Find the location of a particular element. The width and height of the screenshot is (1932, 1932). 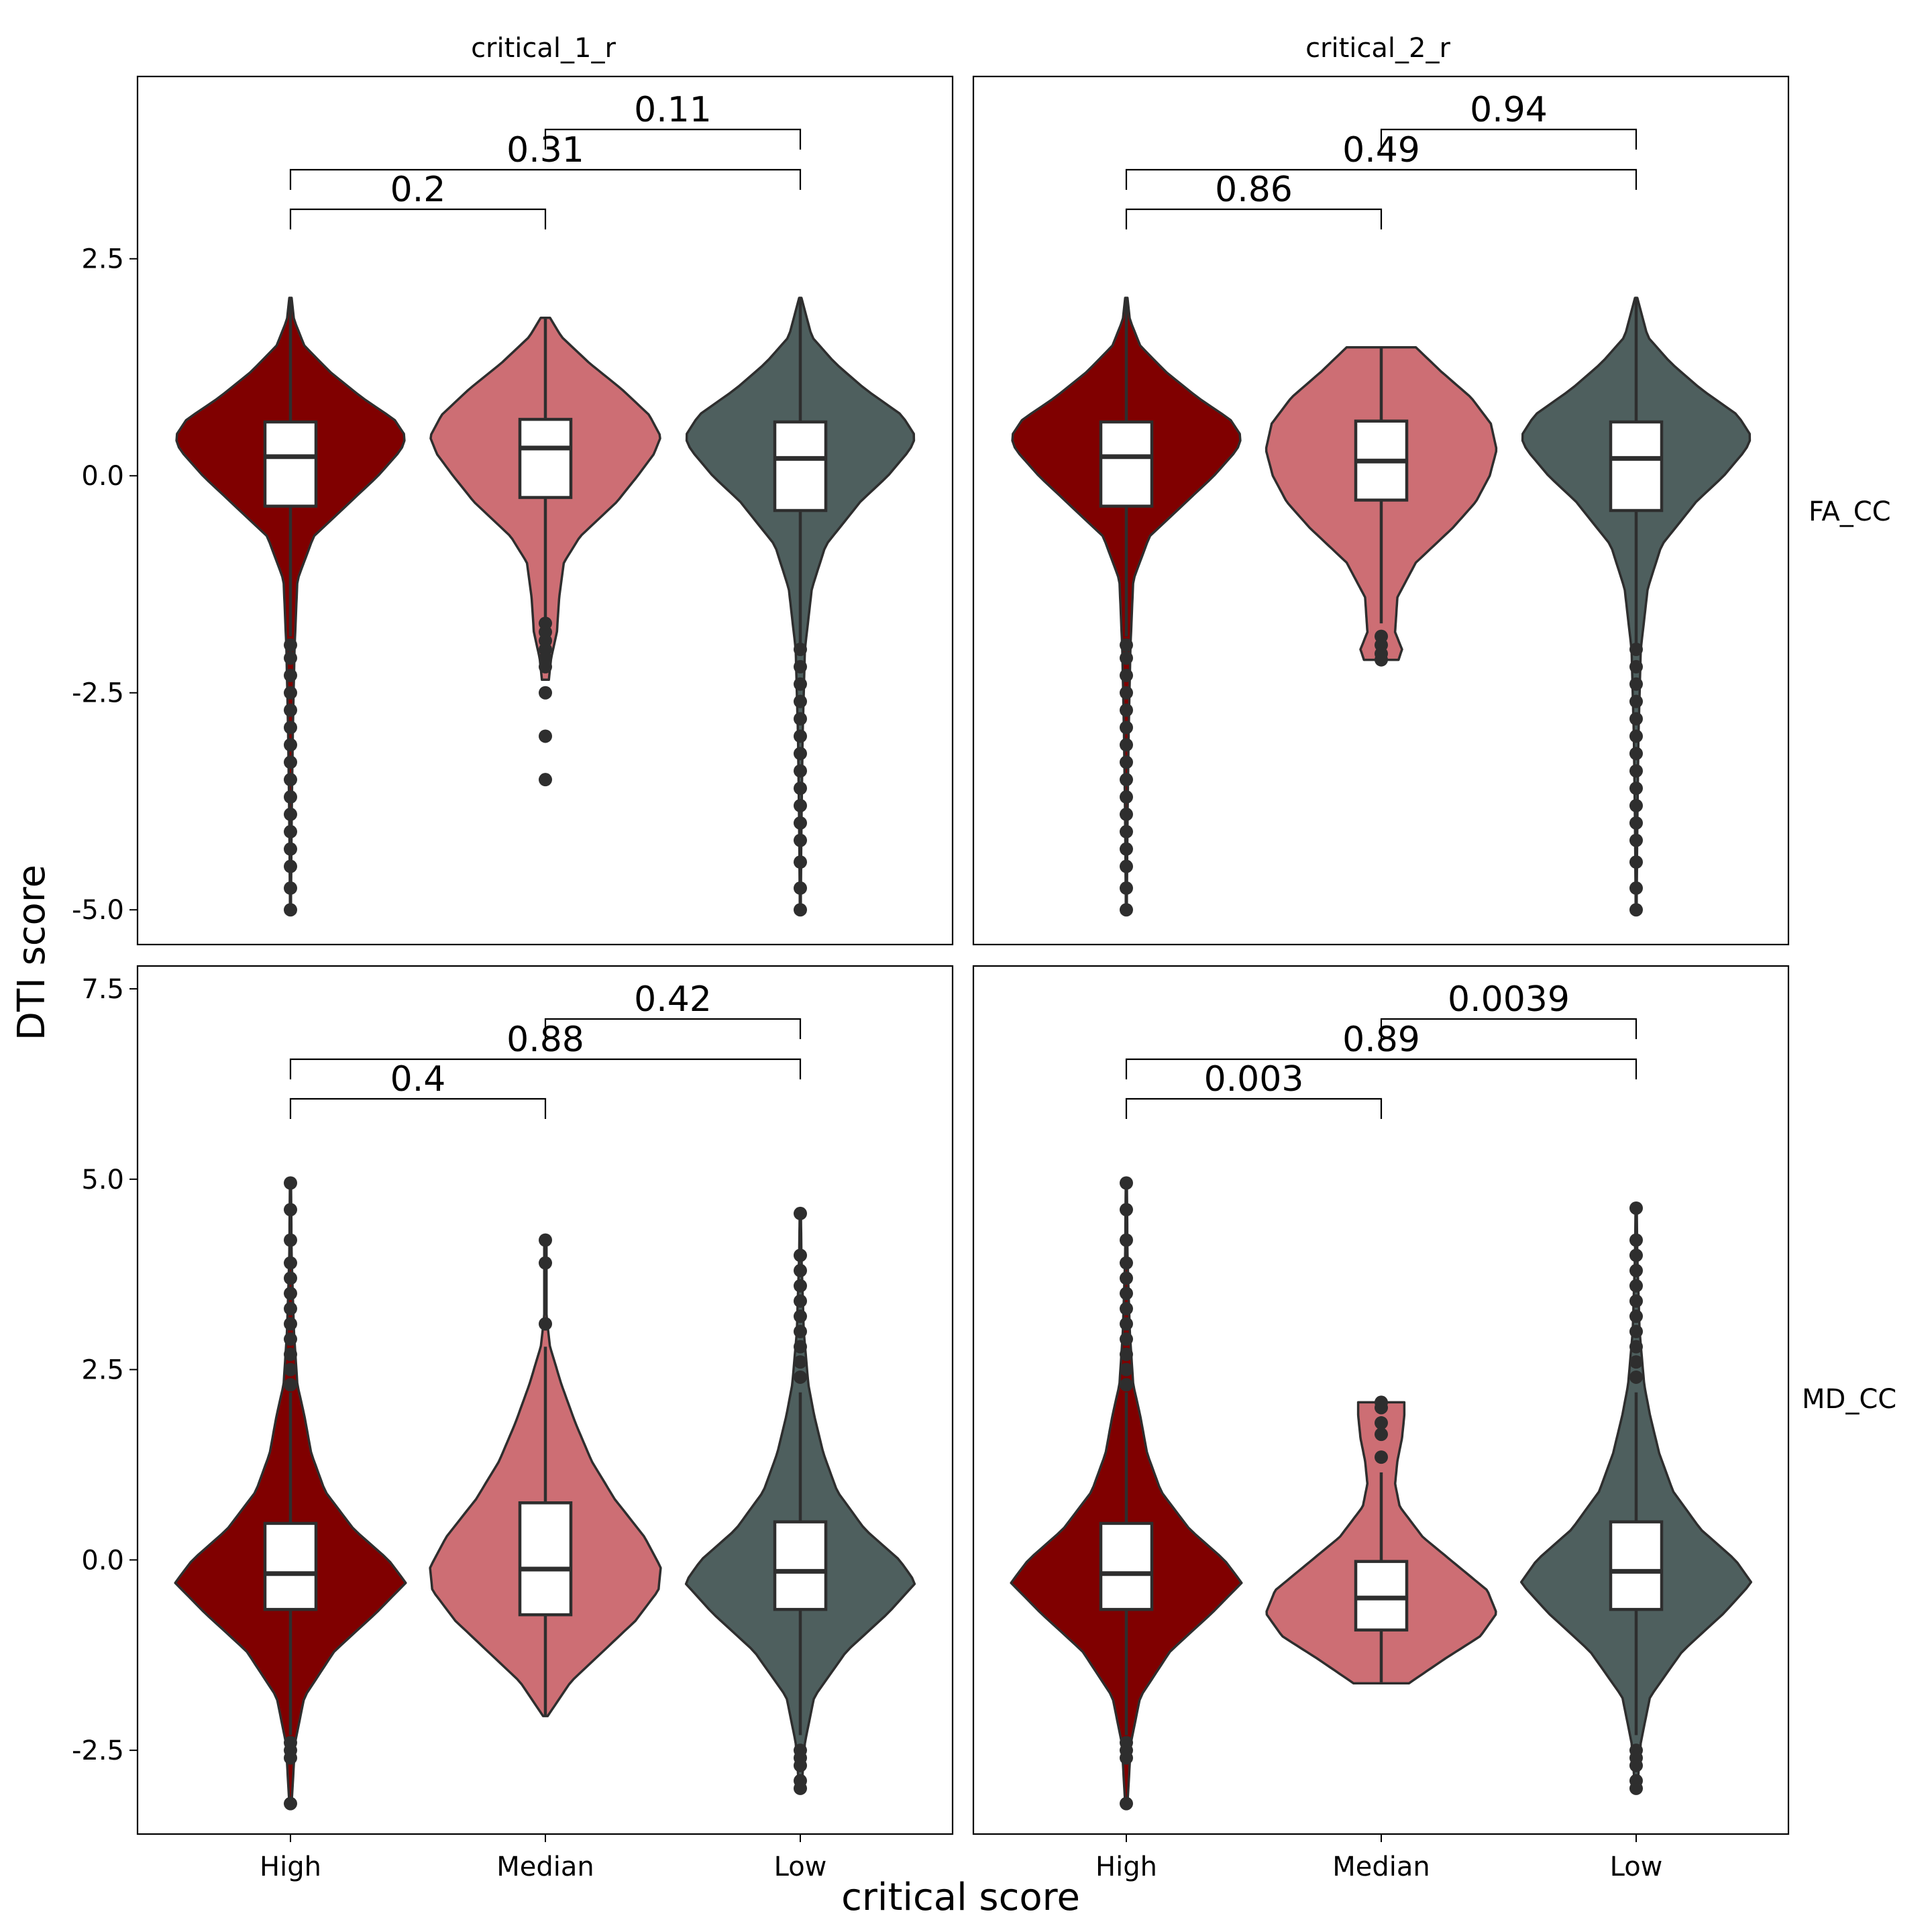

y-tick-label-fa-cc-3: 2.5 is located at coordinates (102, 259).